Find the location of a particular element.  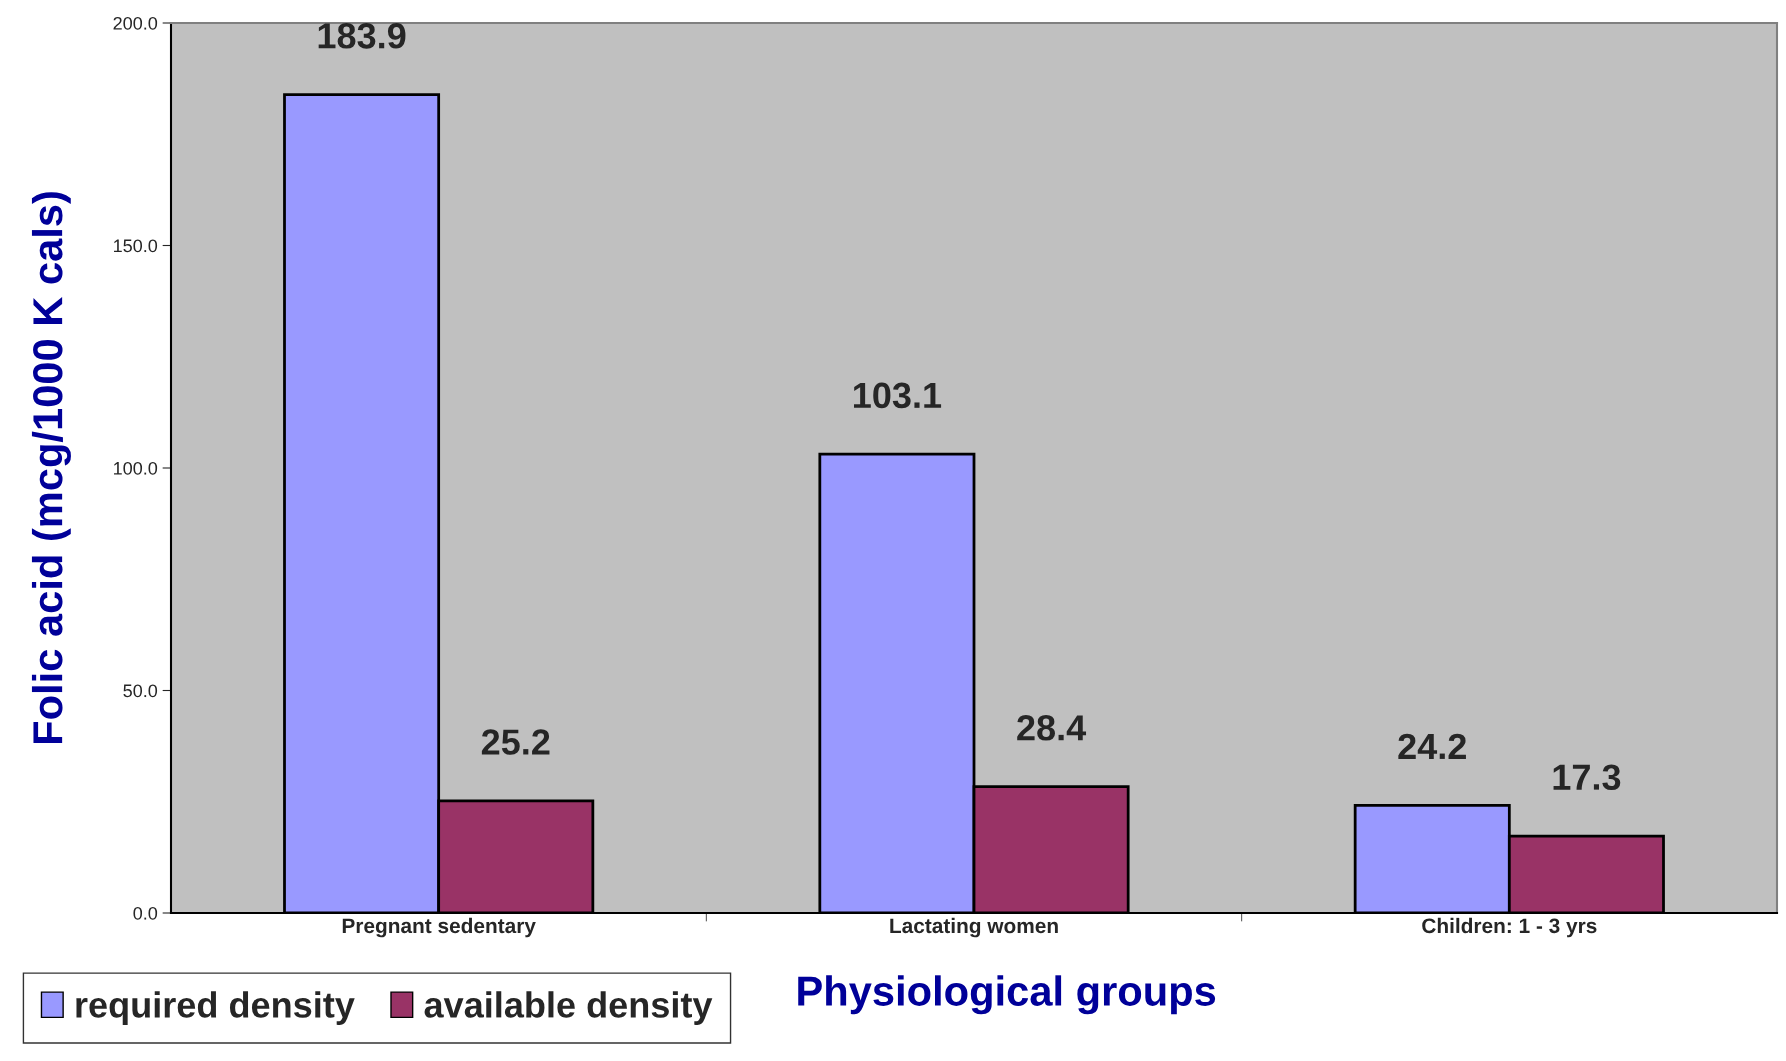

y-tick-label: 0.0 is located at coordinates (145, 913).